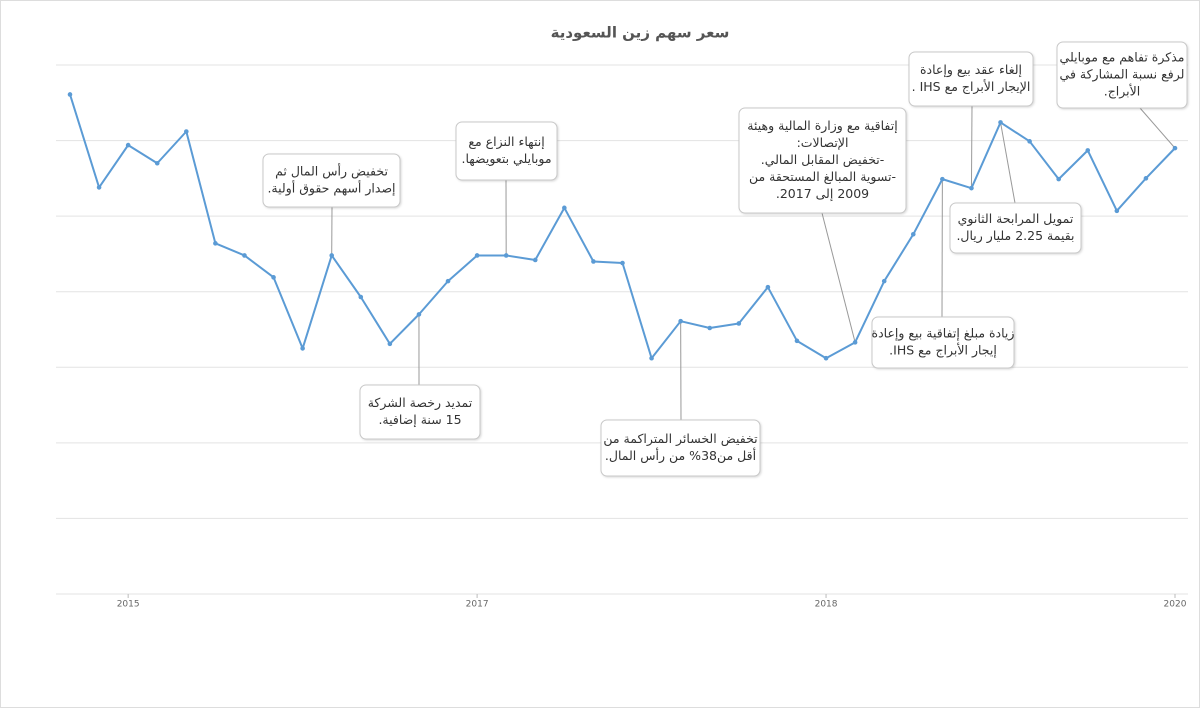 The height and width of the screenshot is (708, 1200). What do you see at coordinates (1122, 58) in the screenshot?
I see `annotation-text: مذكرة تفاهم مع موبايلي` at bounding box center [1122, 58].